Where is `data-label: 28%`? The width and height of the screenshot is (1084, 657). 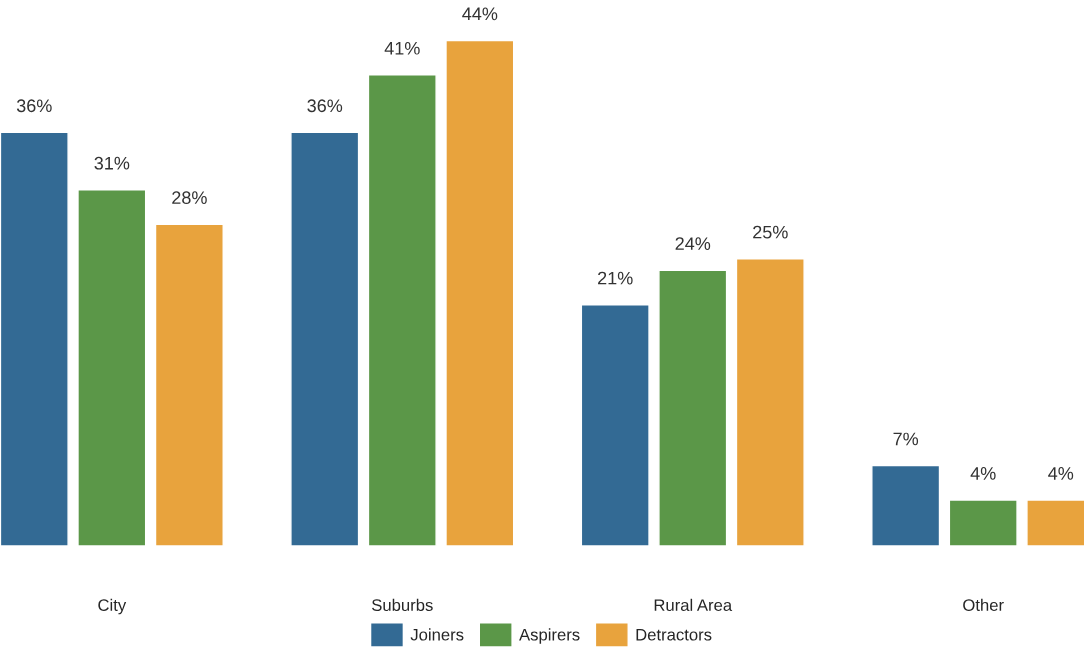
data-label: 28% is located at coordinates (189, 198).